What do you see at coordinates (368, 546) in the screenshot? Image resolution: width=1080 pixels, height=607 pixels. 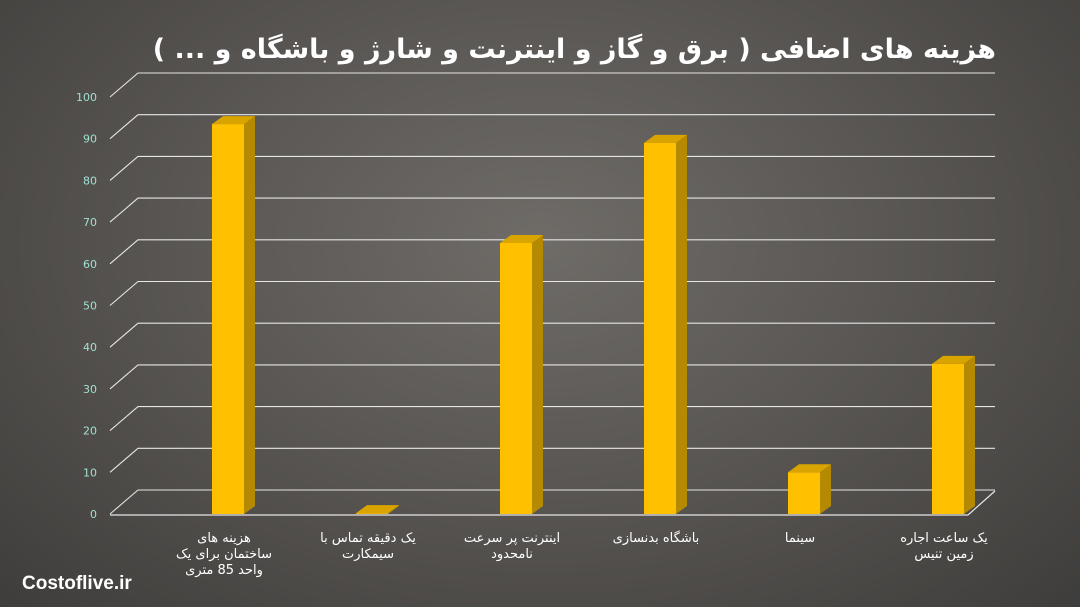 I see `x-category-label: یک دقیقه تماس با سیمکارت` at bounding box center [368, 546].